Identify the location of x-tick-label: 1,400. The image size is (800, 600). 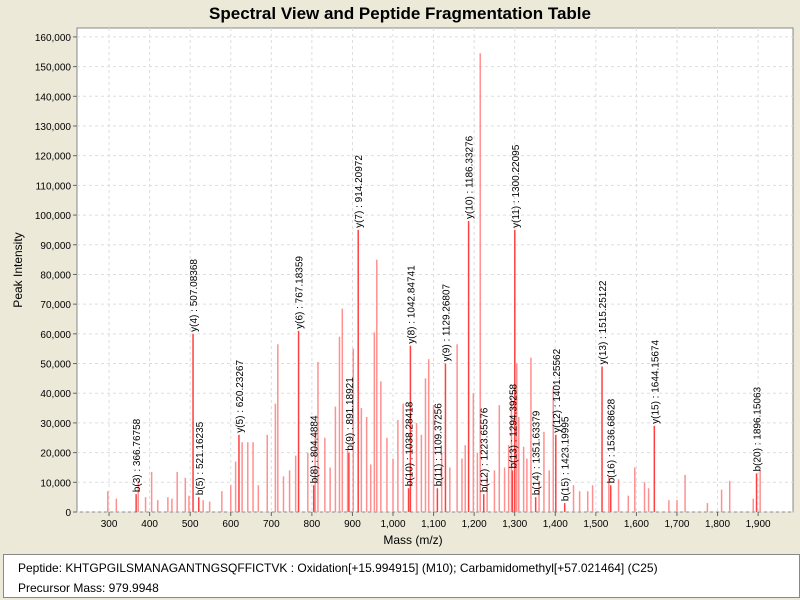
(555, 524).